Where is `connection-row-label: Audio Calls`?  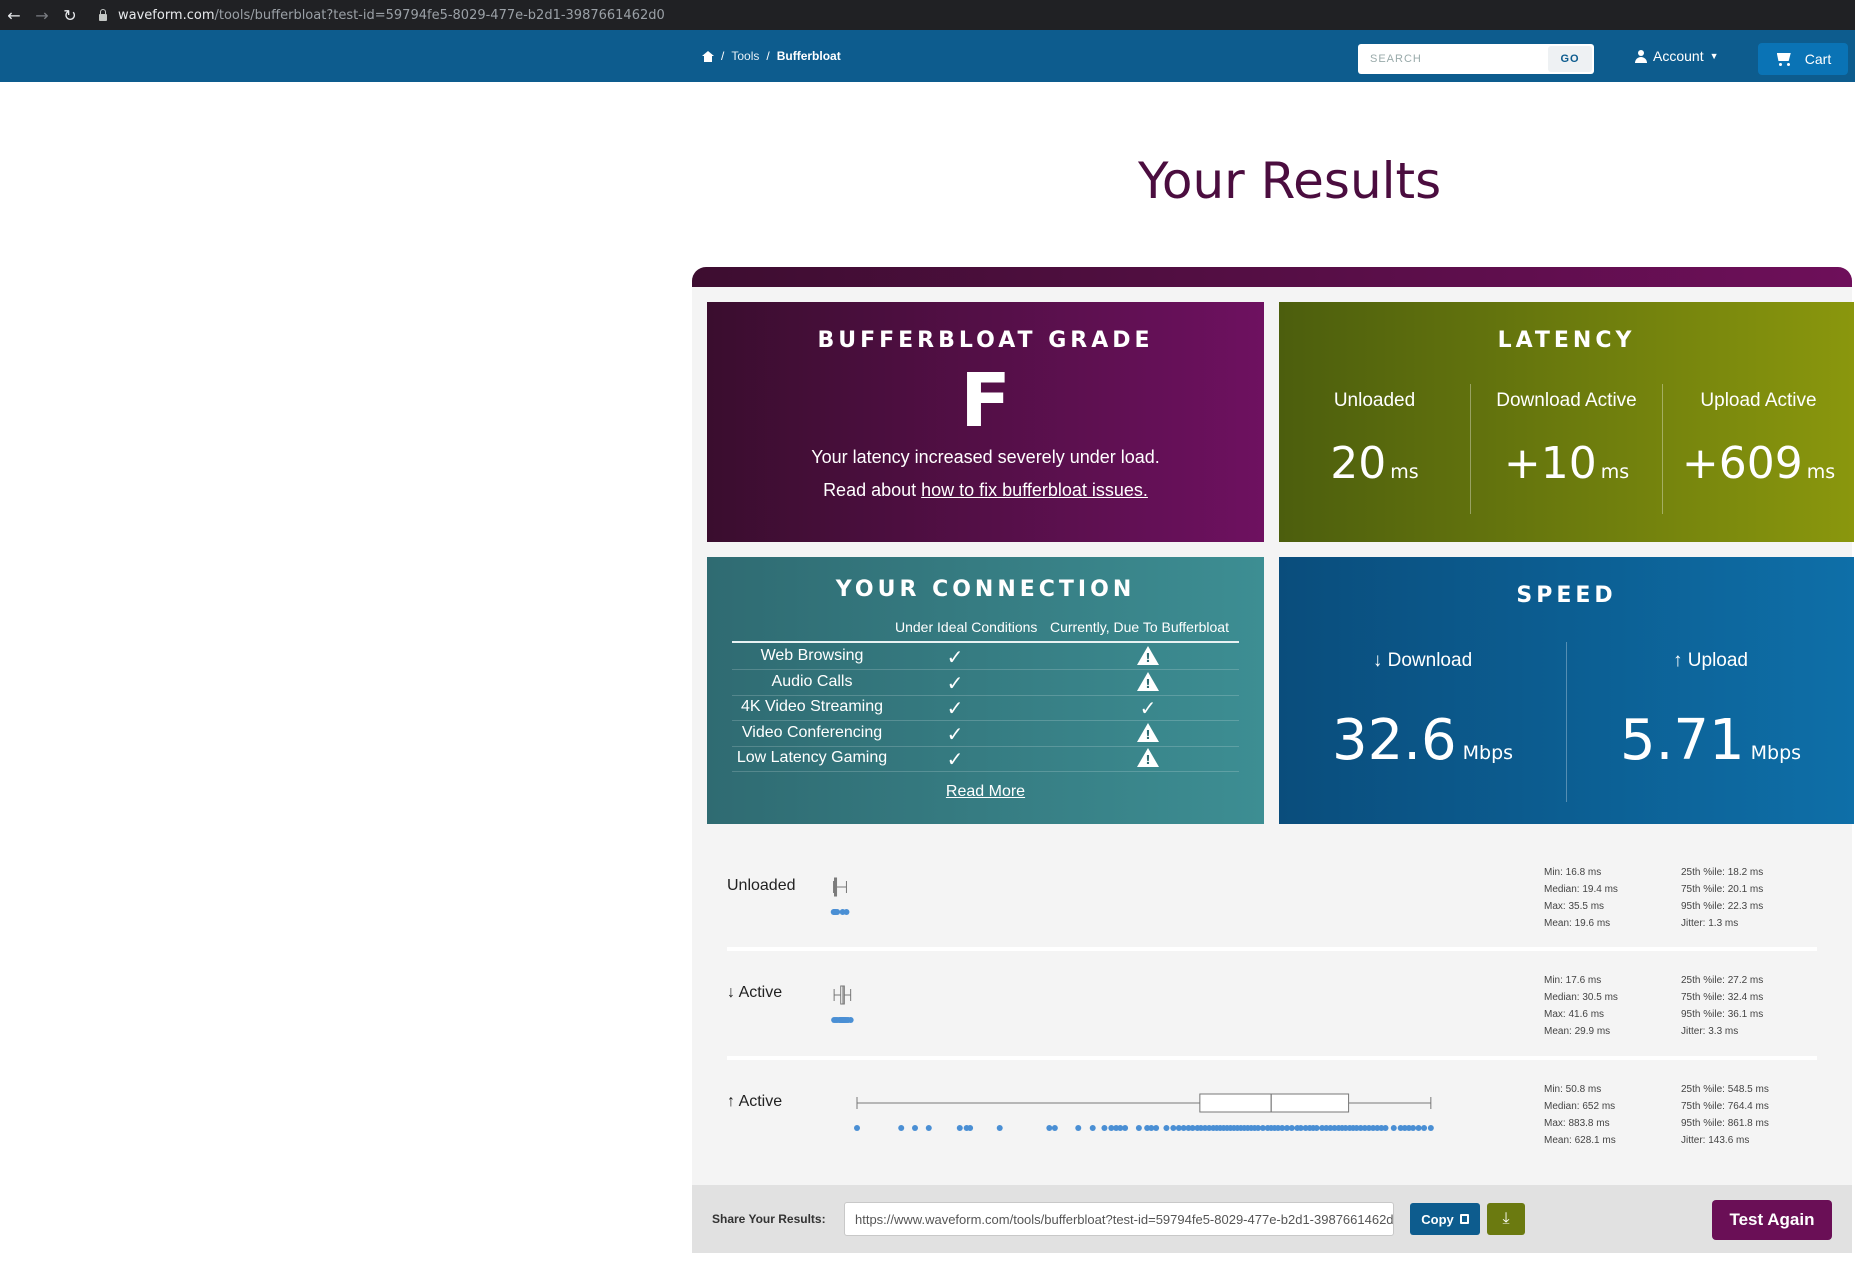
connection-row-label: Audio Calls is located at coordinates (812, 681).